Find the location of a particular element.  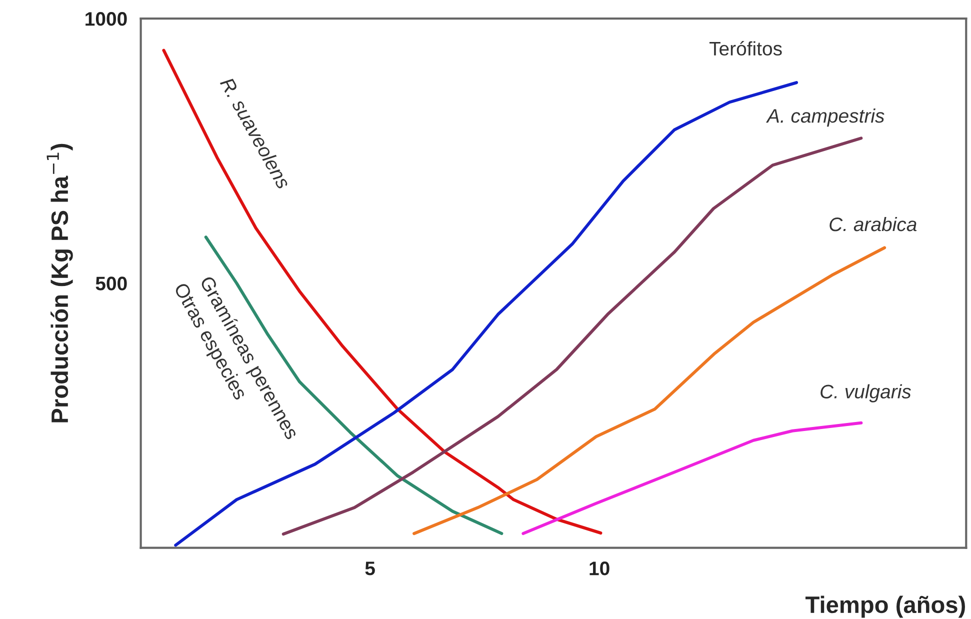

annotation: A. campestris is located at coordinates (825, 117).